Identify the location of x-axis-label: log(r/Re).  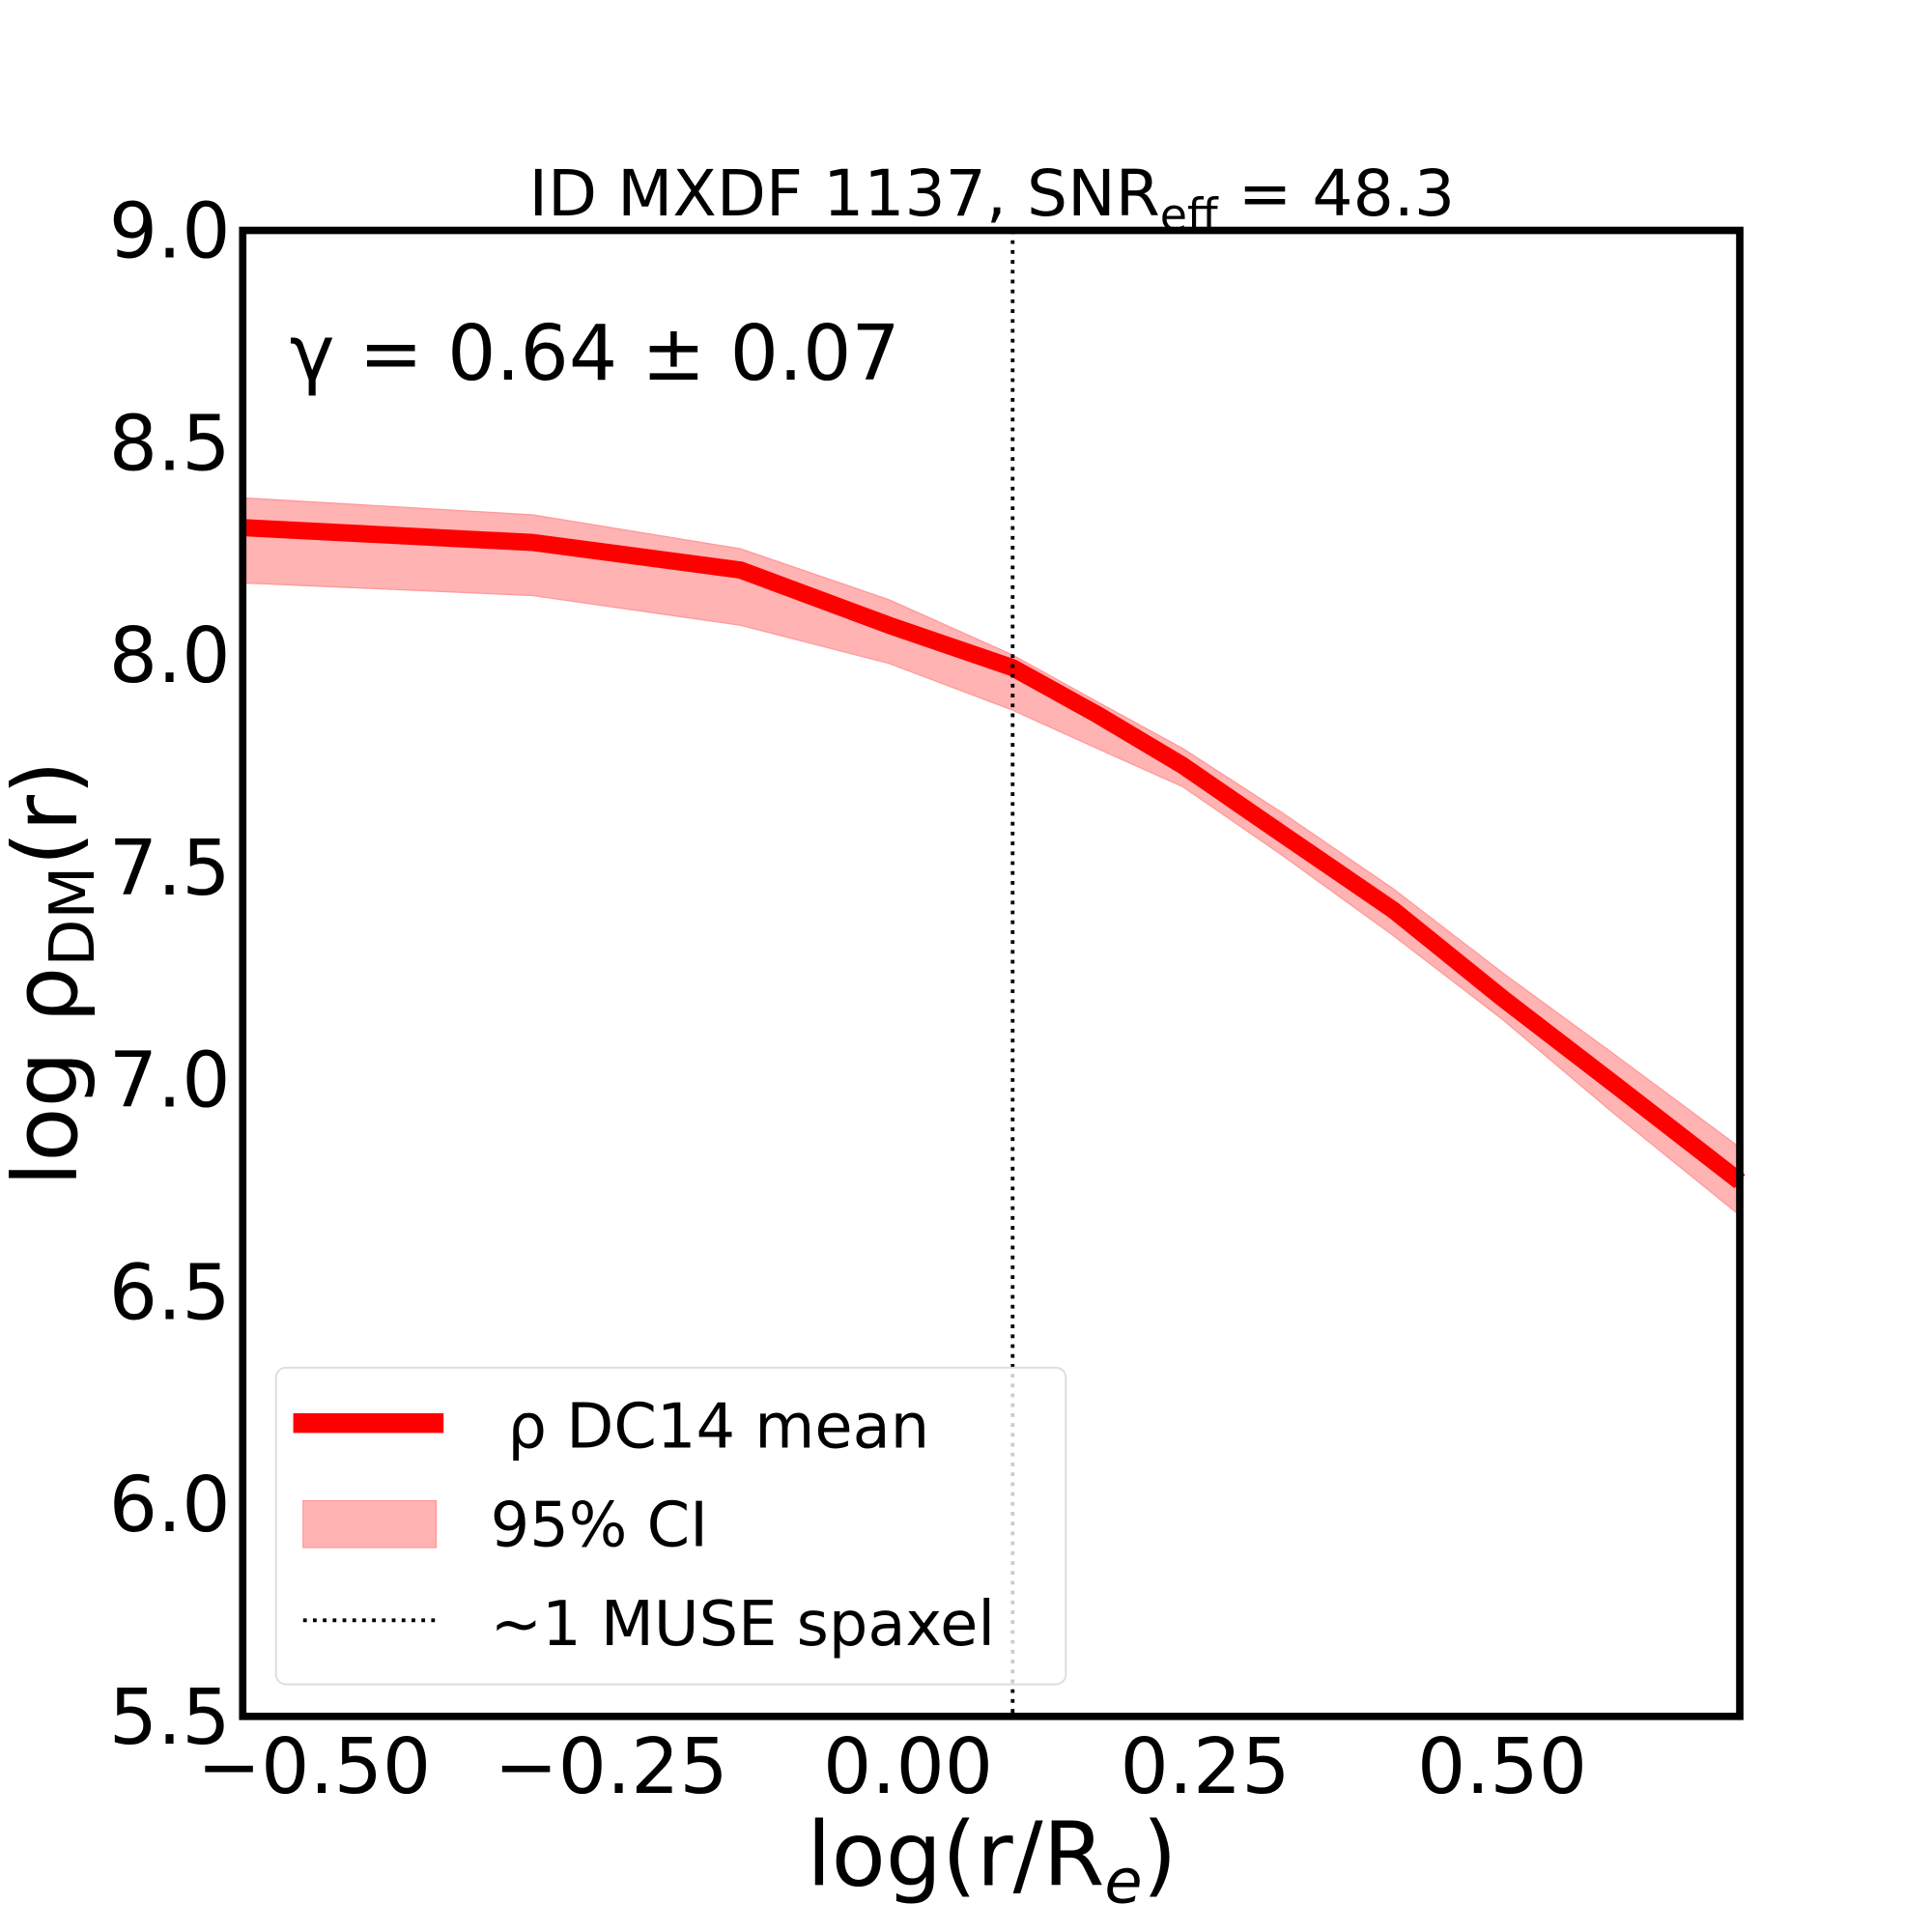
(992, 1861).